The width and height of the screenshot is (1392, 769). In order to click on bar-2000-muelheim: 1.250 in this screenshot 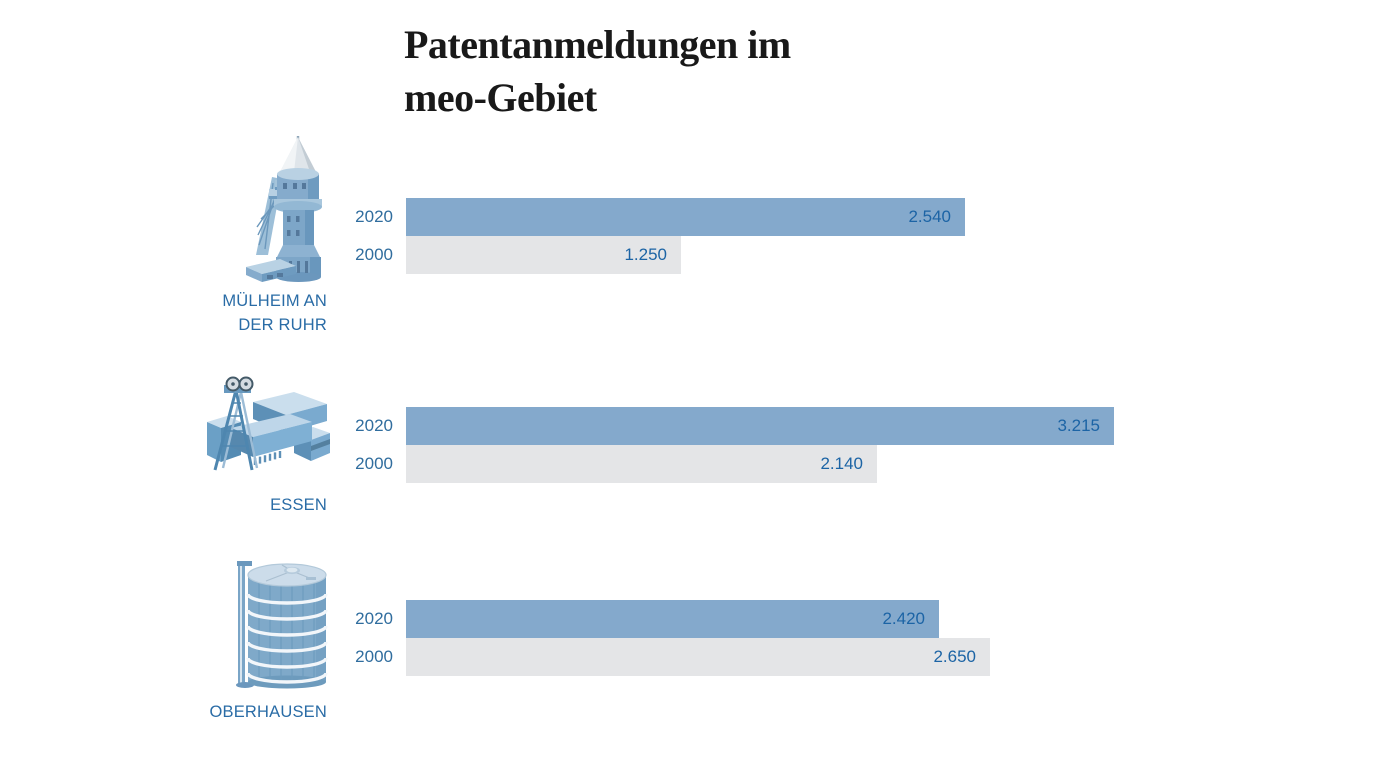, I will do `click(543, 255)`.